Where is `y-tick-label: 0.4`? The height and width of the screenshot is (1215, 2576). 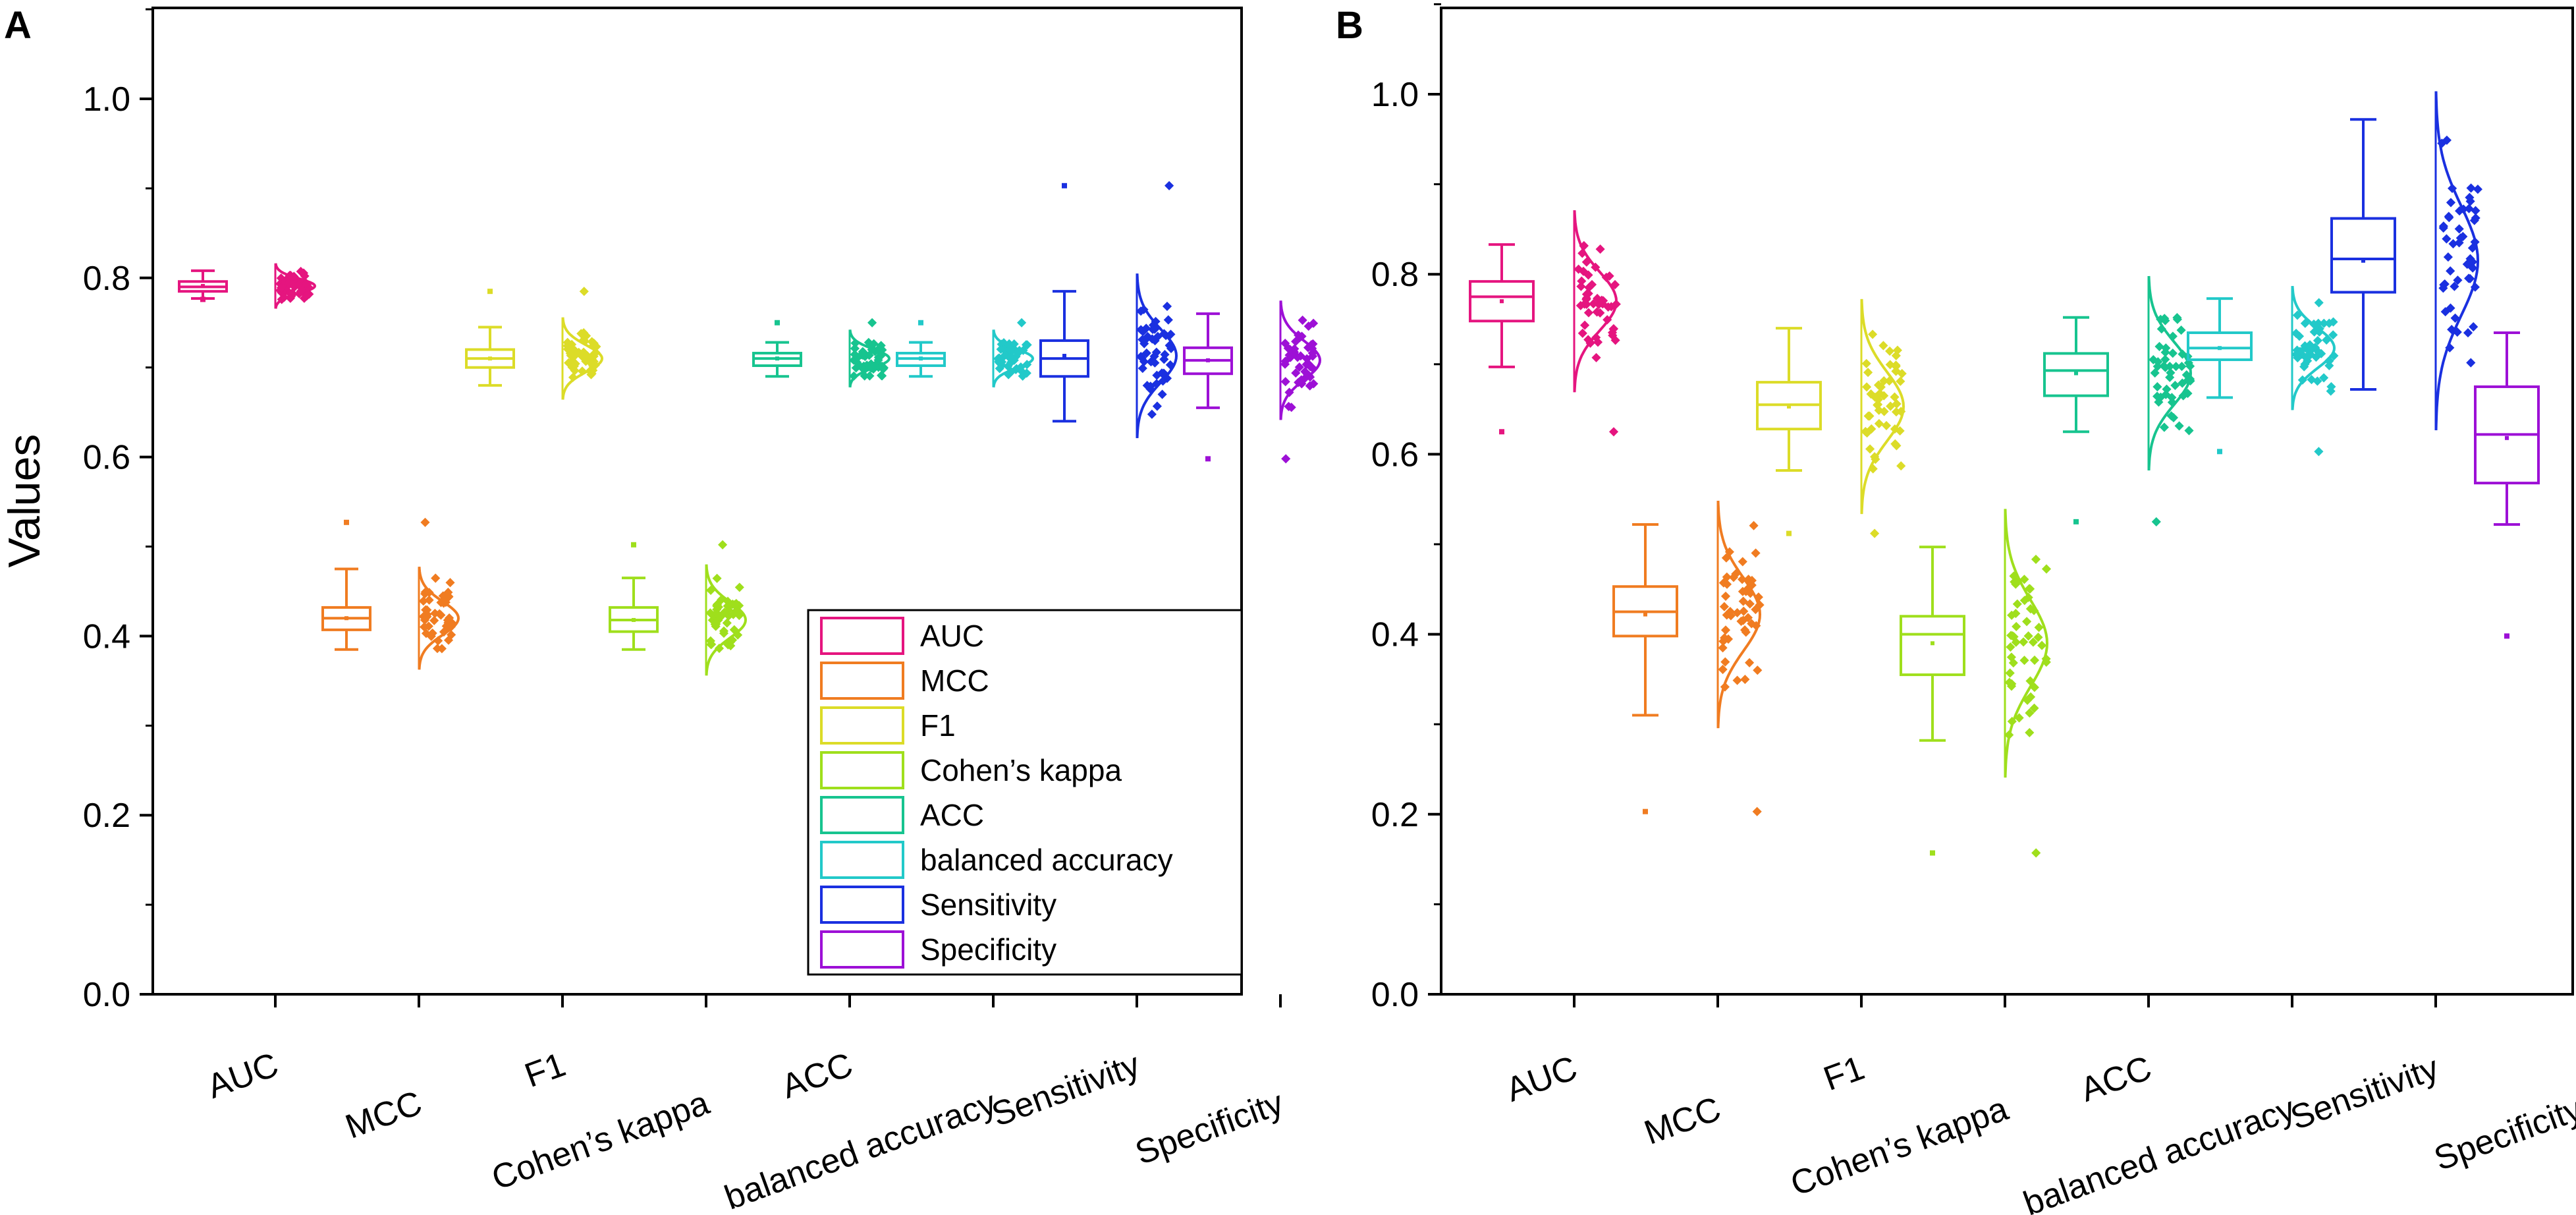 y-tick-label: 0.4 is located at coordinates (106, 636).